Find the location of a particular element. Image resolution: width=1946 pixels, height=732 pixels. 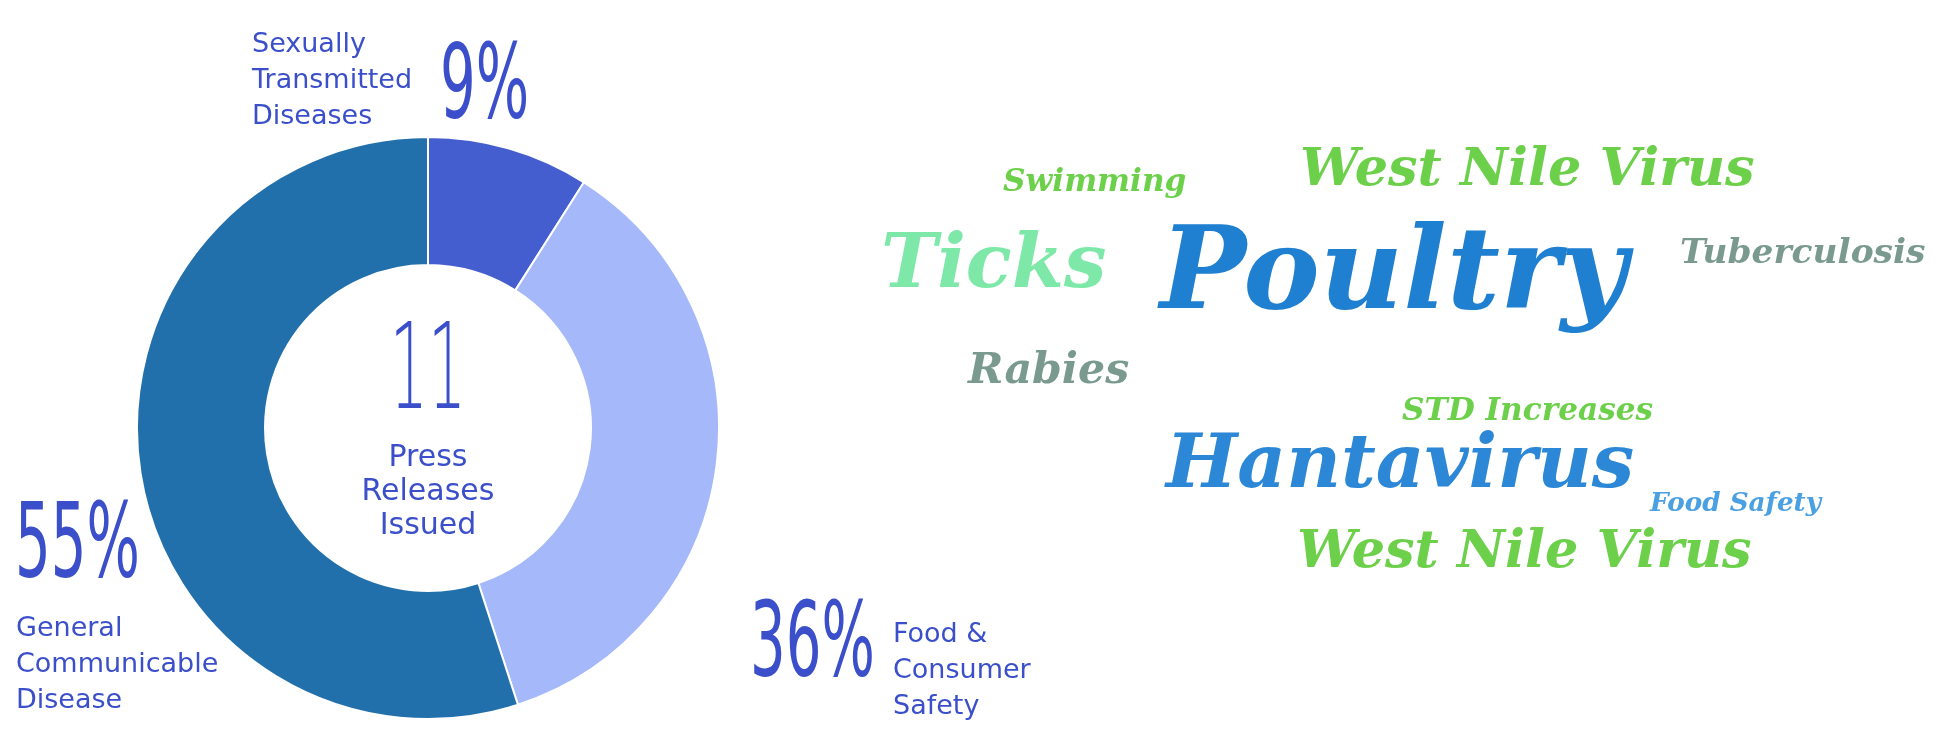

slice-label: General Communicable Disease is located at coordinates (117, 662).